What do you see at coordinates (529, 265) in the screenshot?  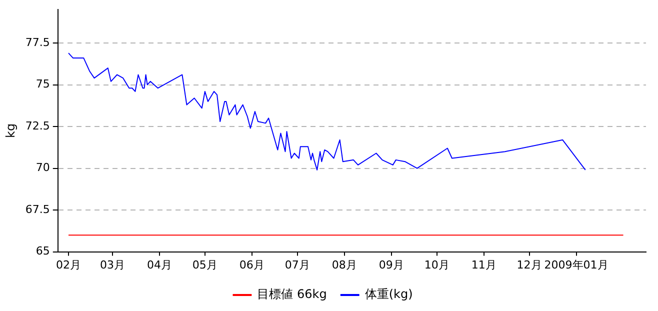 I see `x-tick-label: 12月` at bounding box center [529, 265].